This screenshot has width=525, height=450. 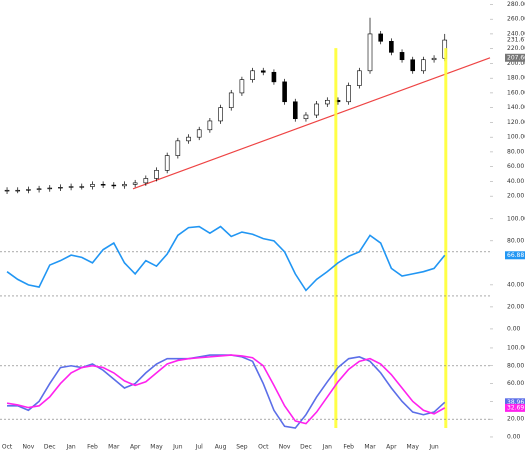 I want to click on last-value-label: 32.69, so click(x=515, y=407).